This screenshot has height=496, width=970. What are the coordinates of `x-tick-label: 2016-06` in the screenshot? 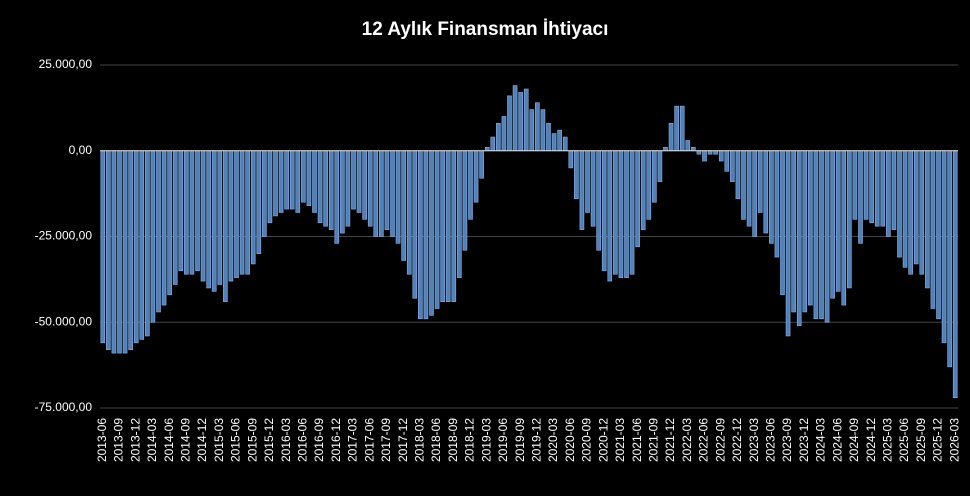 It's located at (303, 440).